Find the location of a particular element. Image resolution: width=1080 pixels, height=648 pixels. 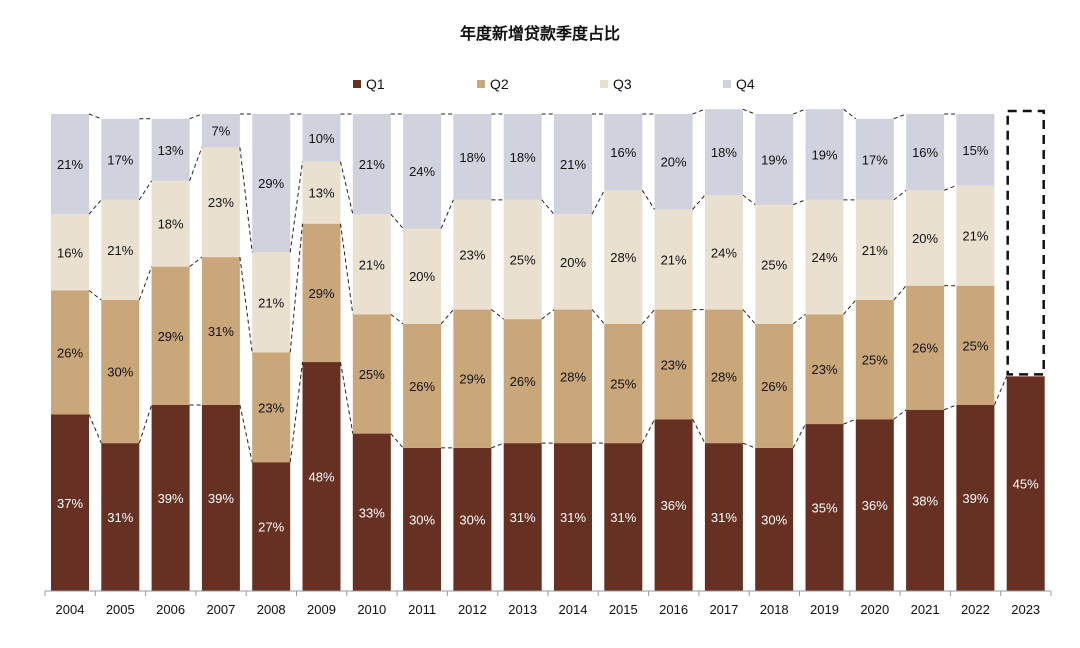

connector-q2-2008 is located at coordinates (296, 288).